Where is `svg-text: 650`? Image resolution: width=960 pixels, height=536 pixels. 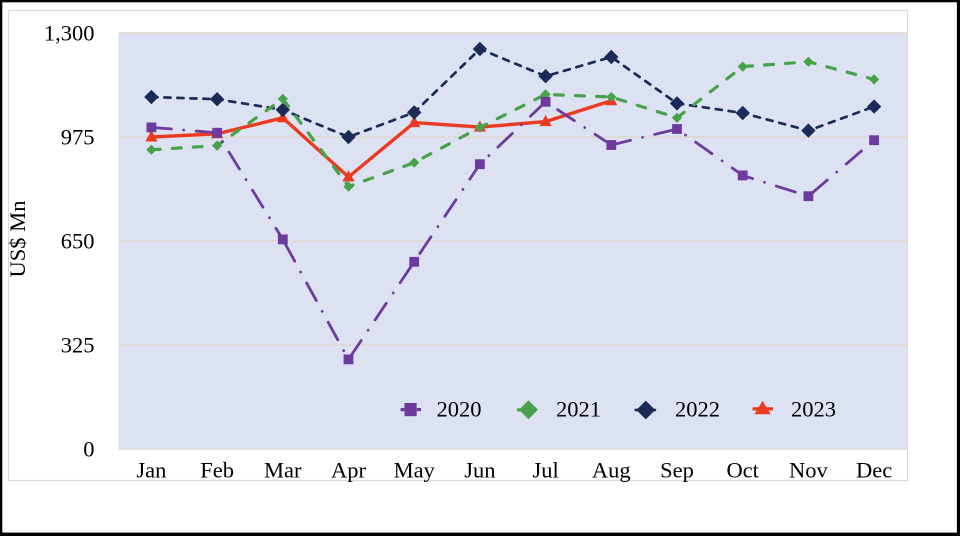
svg-text: 650 is located at coordinates (78, 241).